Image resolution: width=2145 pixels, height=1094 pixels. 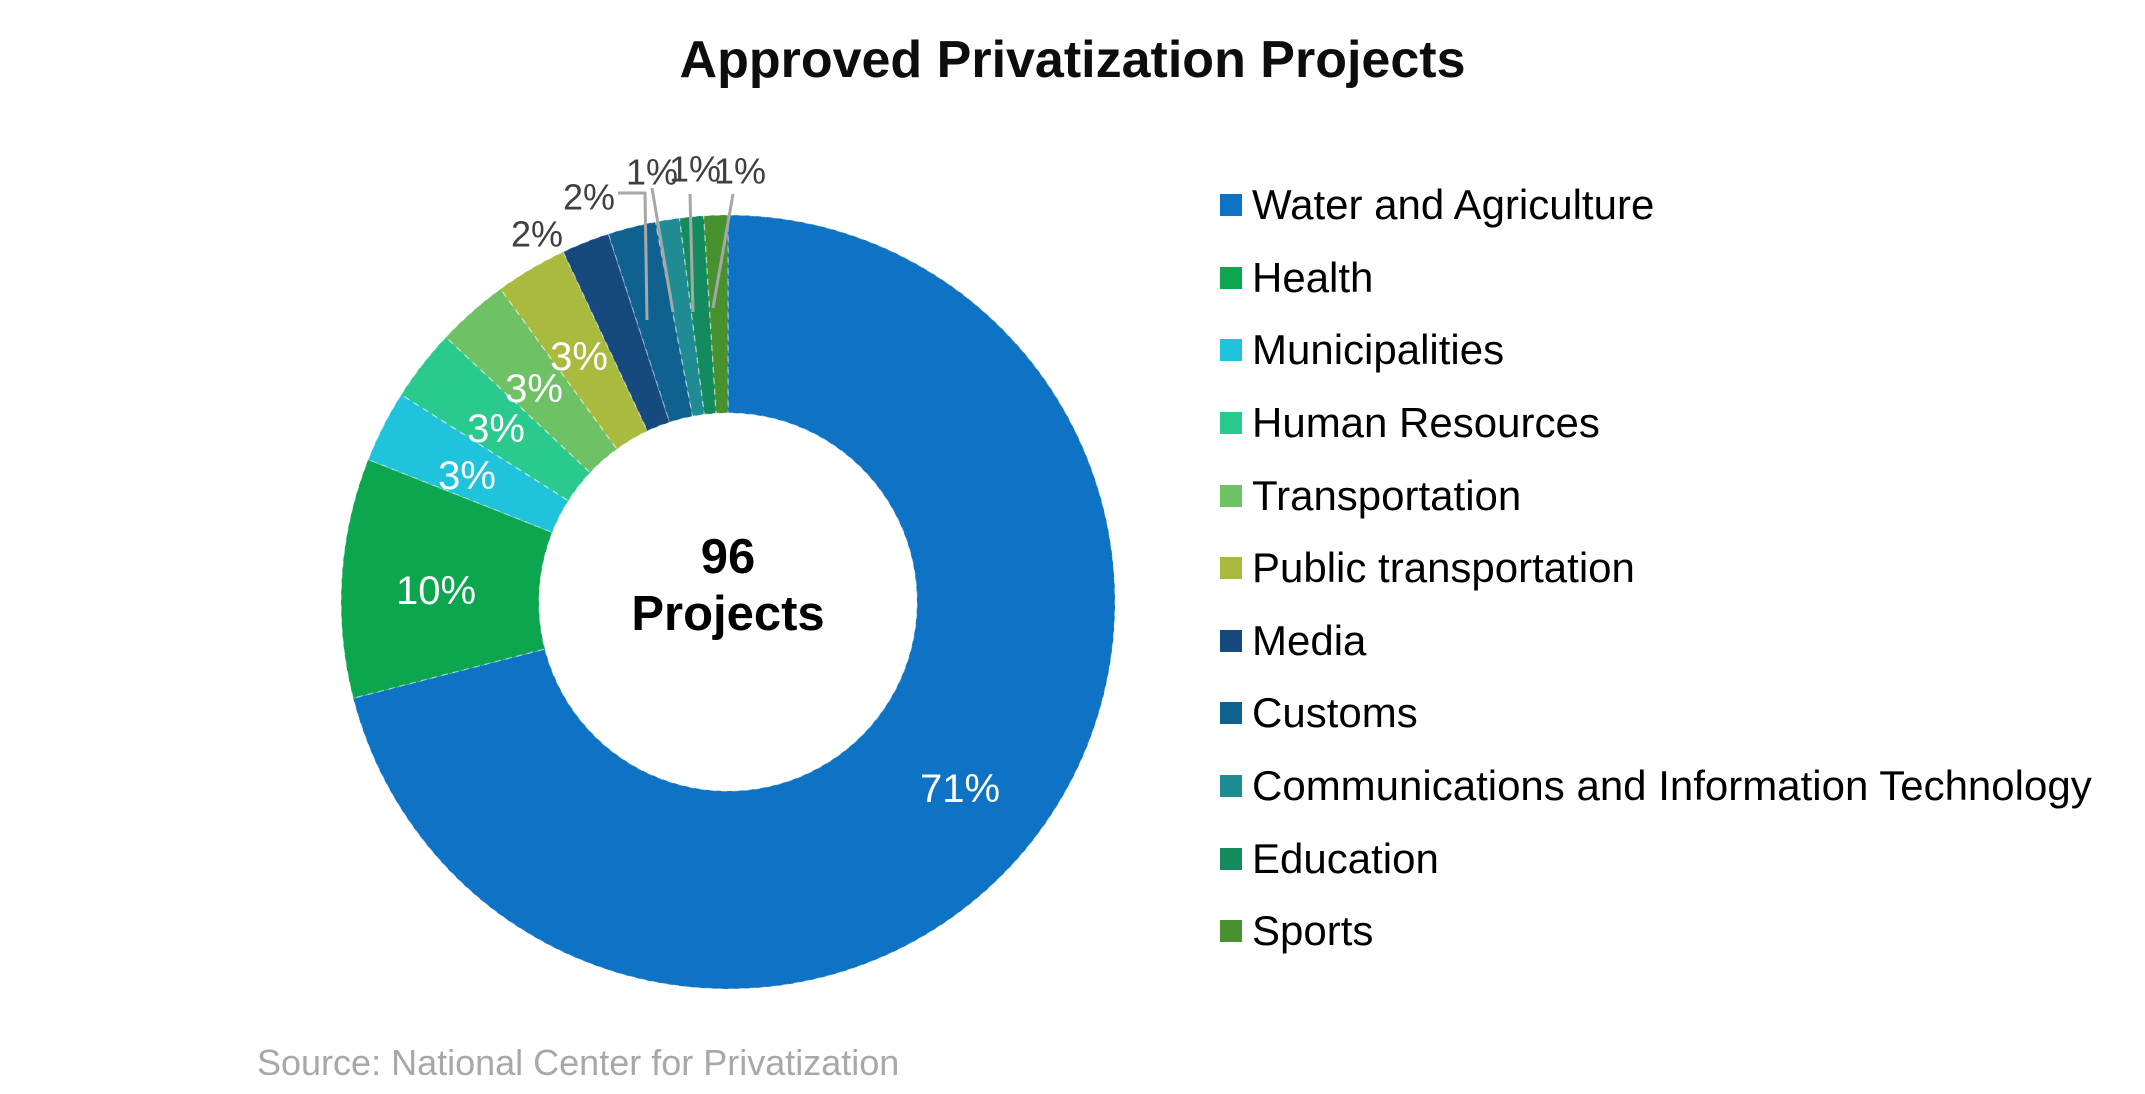 What do you see at coordinates (728, 557) in the screenshot?
I see `center-total-value: 96` at bounding box center [728, 557].